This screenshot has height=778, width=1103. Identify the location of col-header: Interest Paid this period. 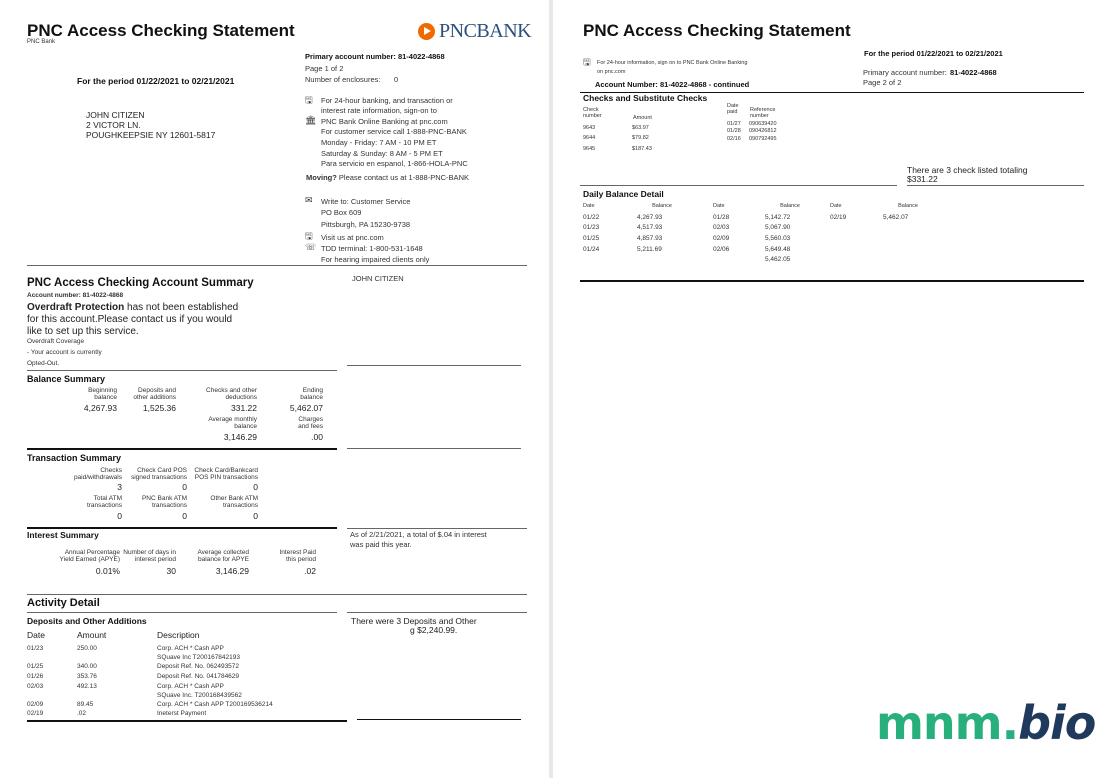
(298, 556).